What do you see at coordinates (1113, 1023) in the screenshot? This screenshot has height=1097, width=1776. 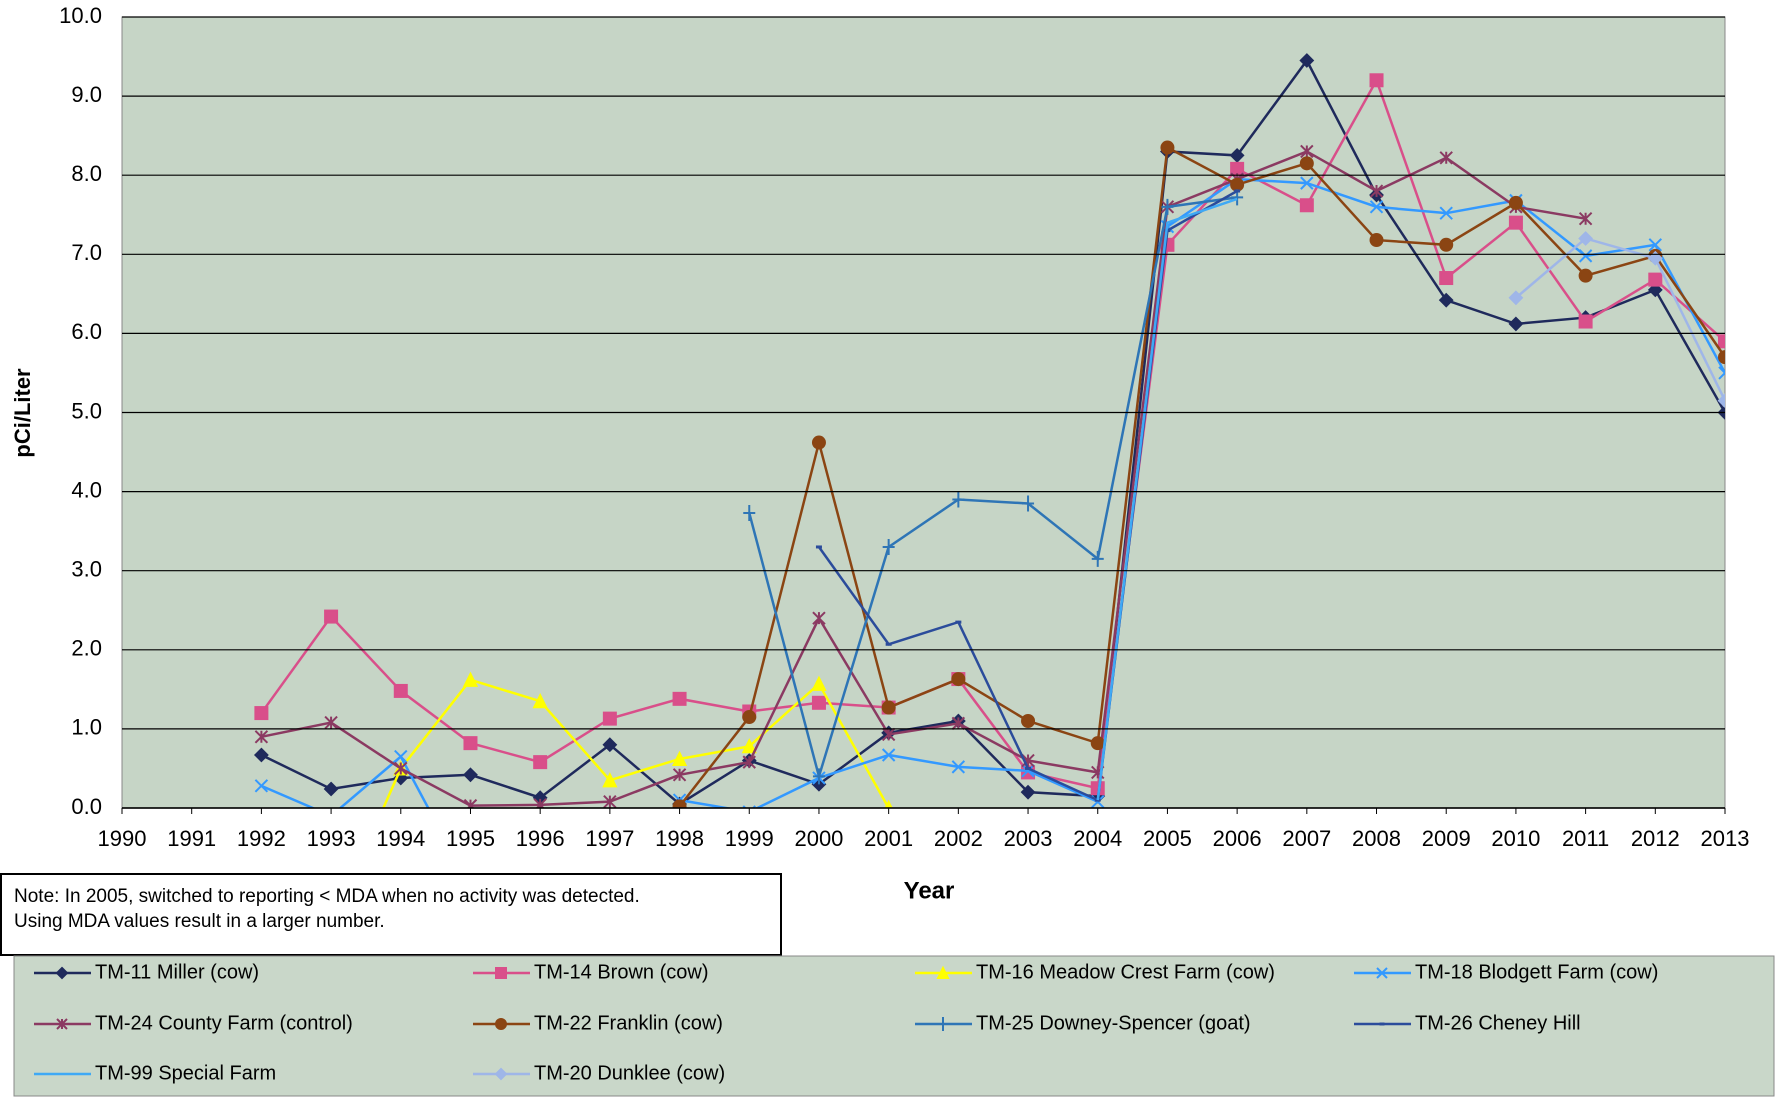 I see `legend-label: TM-25 Downey-Spencer (goat)` at bounding box center [1113, 1023].